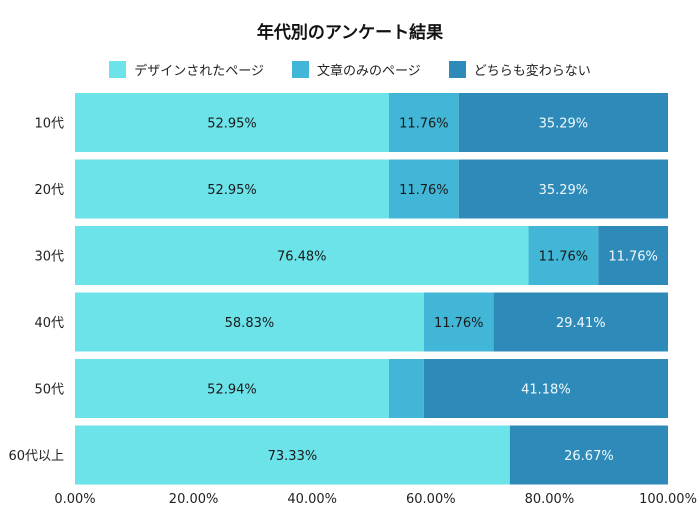 This screenshot has height=525, width=700. I want to click on legend-item: 文章のみのページ, so click(356, 69).